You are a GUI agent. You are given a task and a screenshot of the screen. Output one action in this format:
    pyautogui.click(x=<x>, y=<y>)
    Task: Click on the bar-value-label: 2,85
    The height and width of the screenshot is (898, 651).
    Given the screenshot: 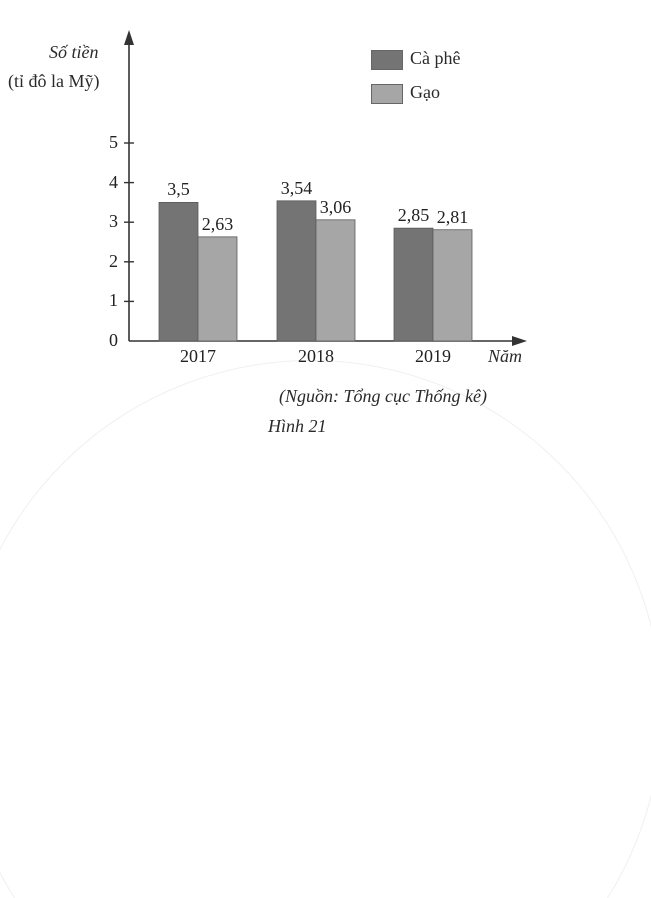 What is the action you would take?
    pyautogui.click(x=413, y=215)
    